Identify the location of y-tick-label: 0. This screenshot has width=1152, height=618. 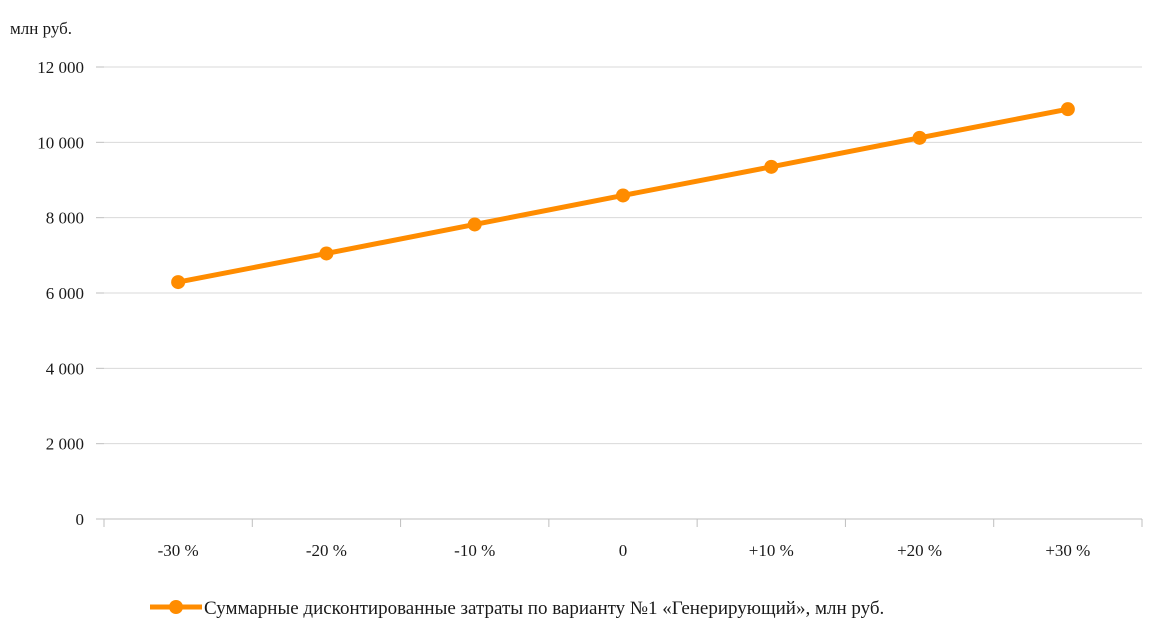
(80, 519).